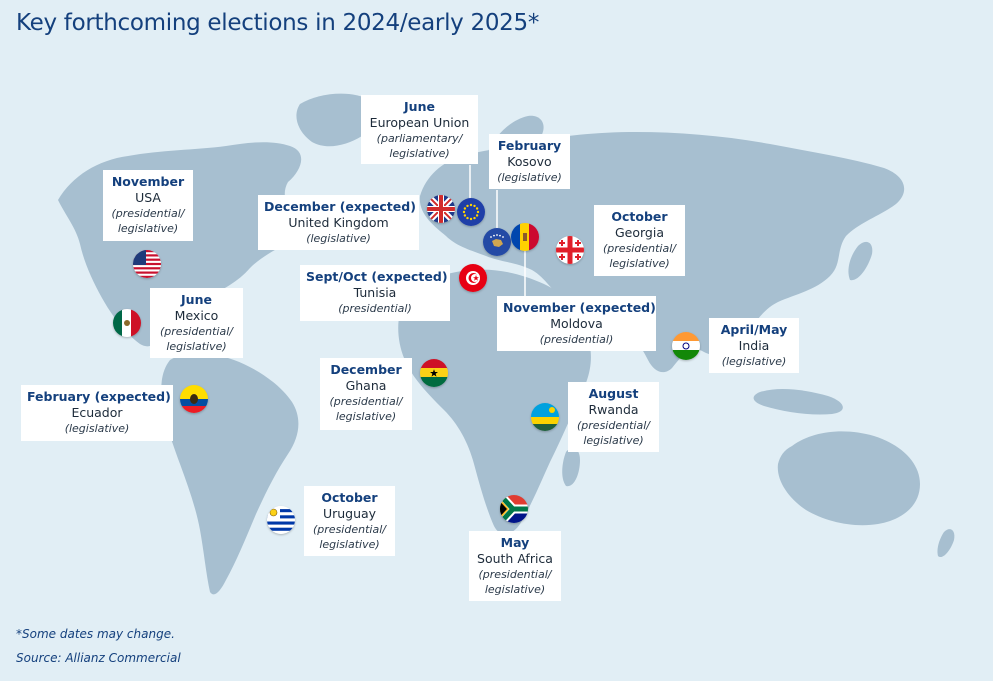  What do you see at coordinates (571, 467) in the screenshot?
I see `madagascar-landmass` at bounding box center [571, 467].